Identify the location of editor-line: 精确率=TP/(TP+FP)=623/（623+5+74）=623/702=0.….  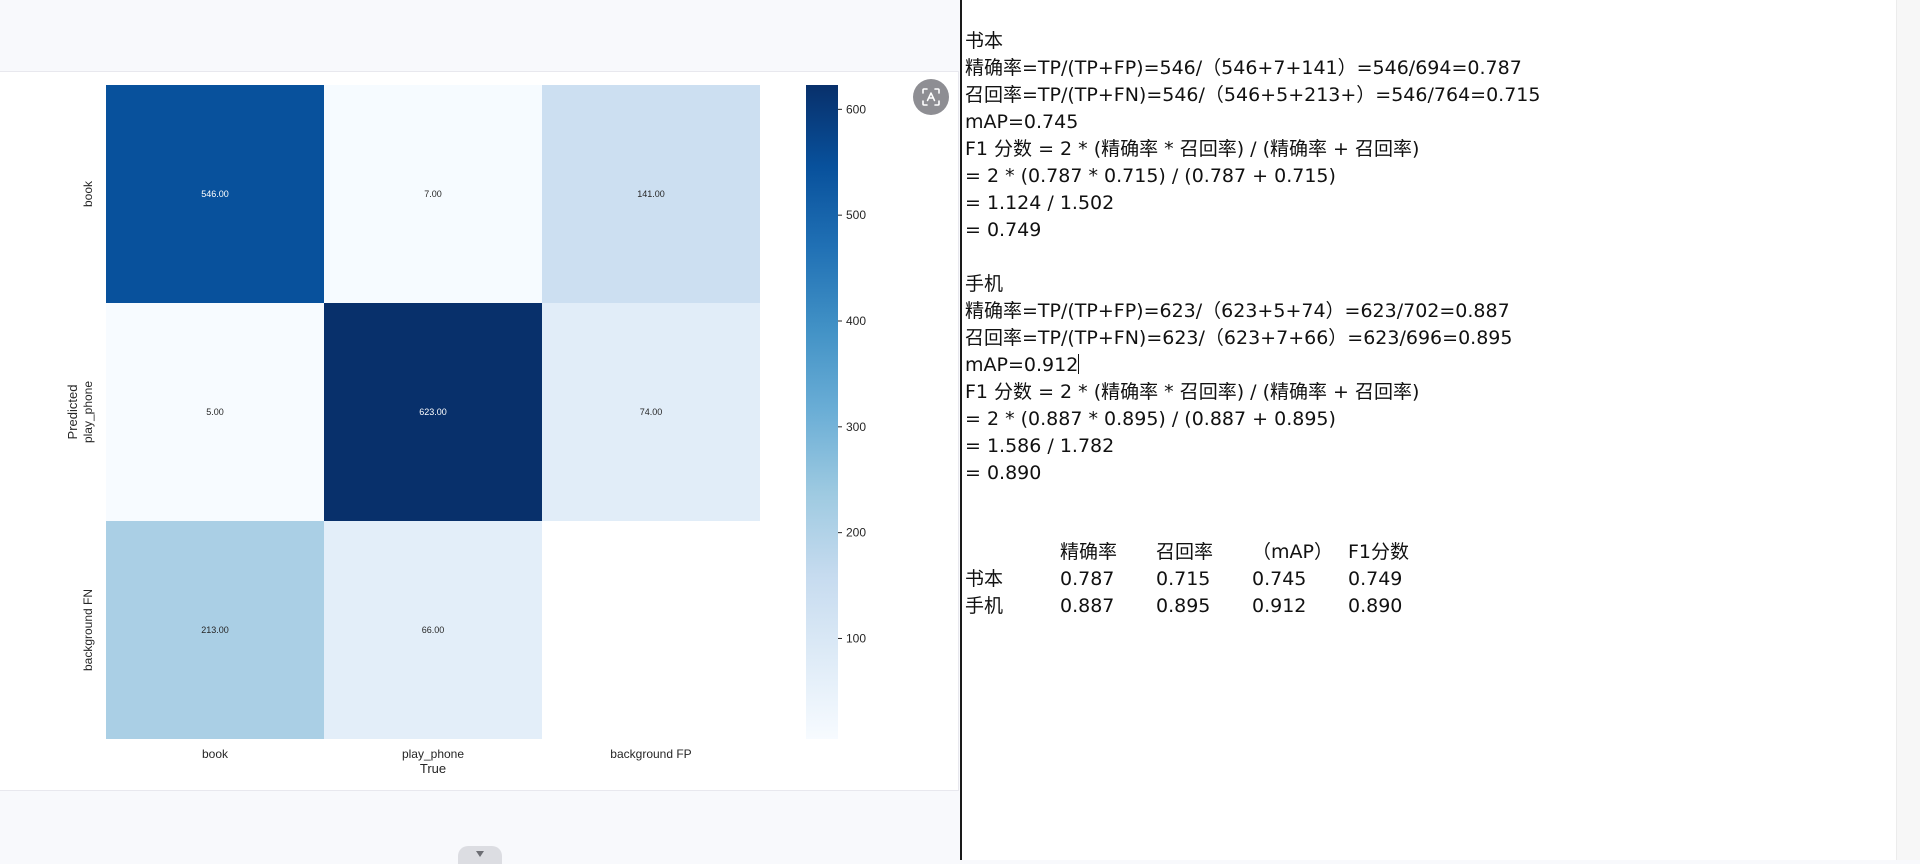
(1237, 311).